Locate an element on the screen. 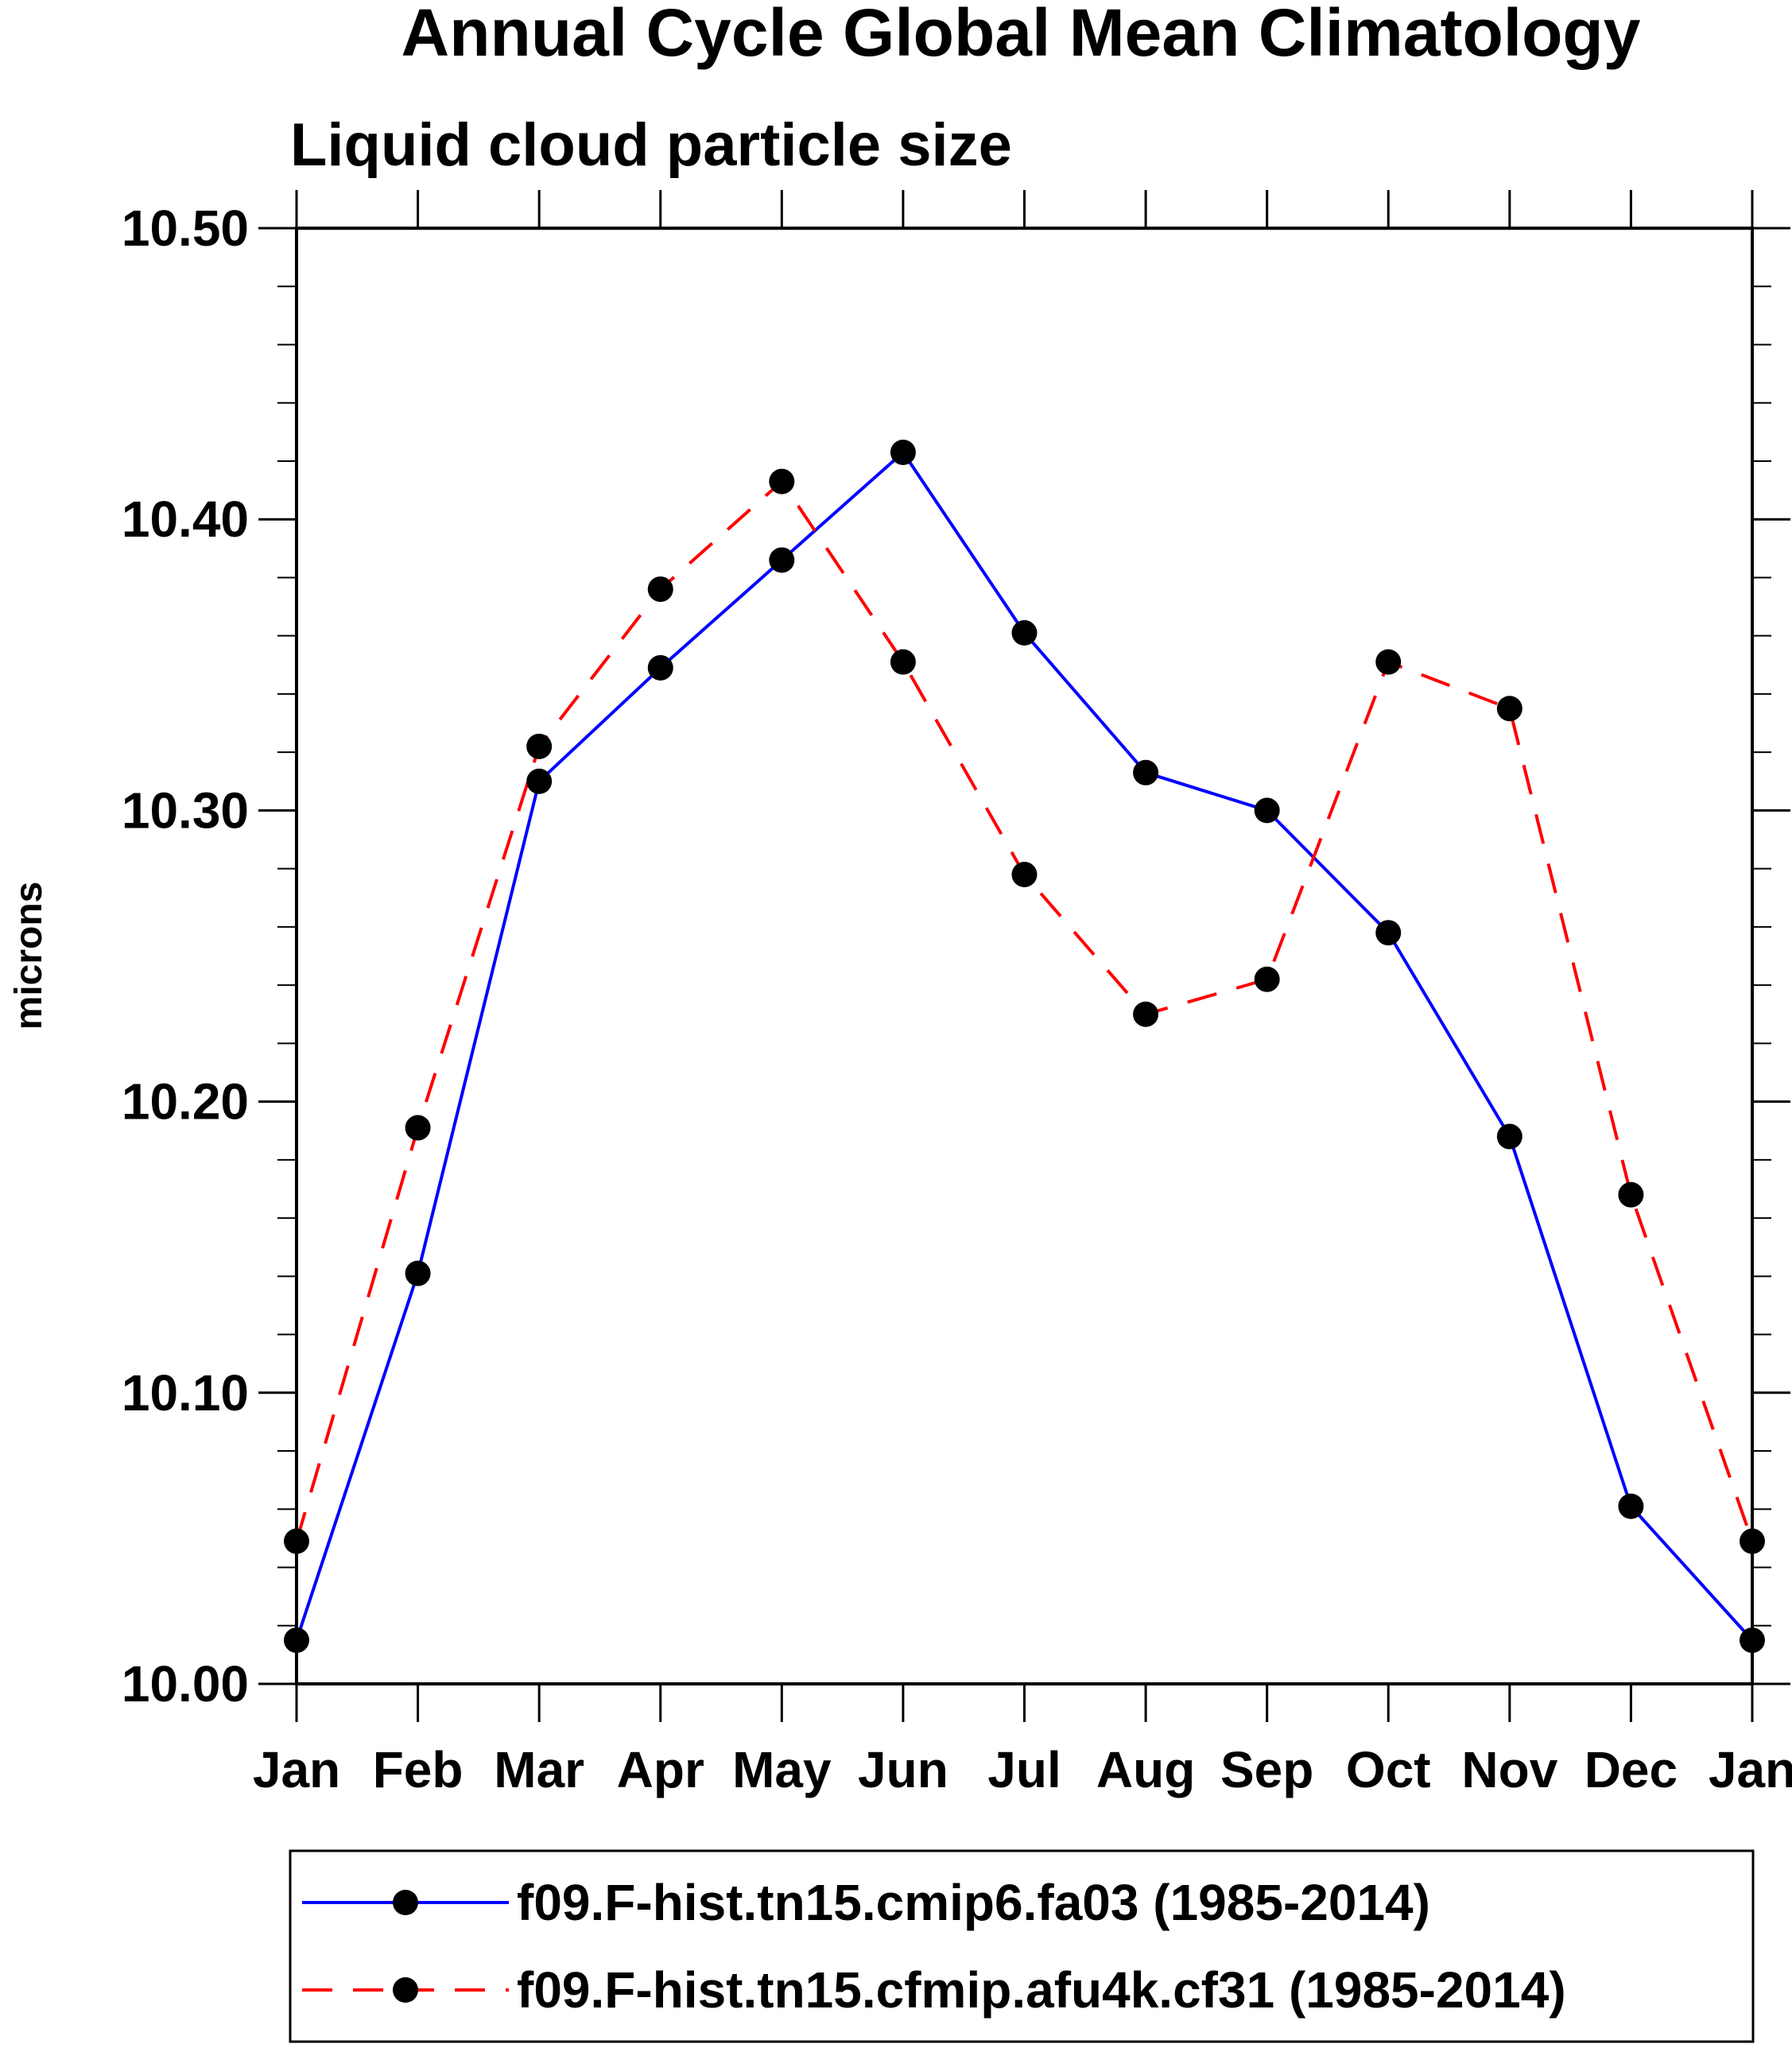 This screenshot has width=1792, height=2048. y-tick-label: 10.50 is located at coordinates (185, 228).